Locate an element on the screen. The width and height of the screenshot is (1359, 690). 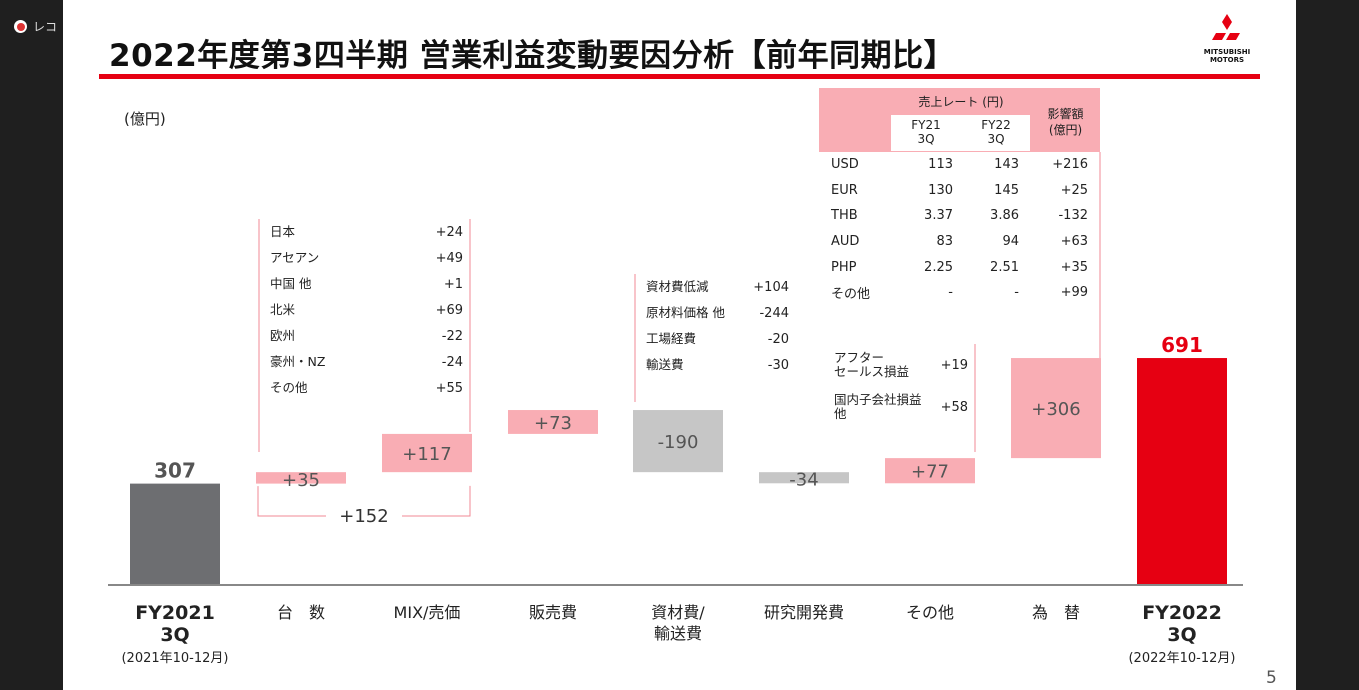
fx-table-row: その他 - - +99 is located at coordinates (959, 293).